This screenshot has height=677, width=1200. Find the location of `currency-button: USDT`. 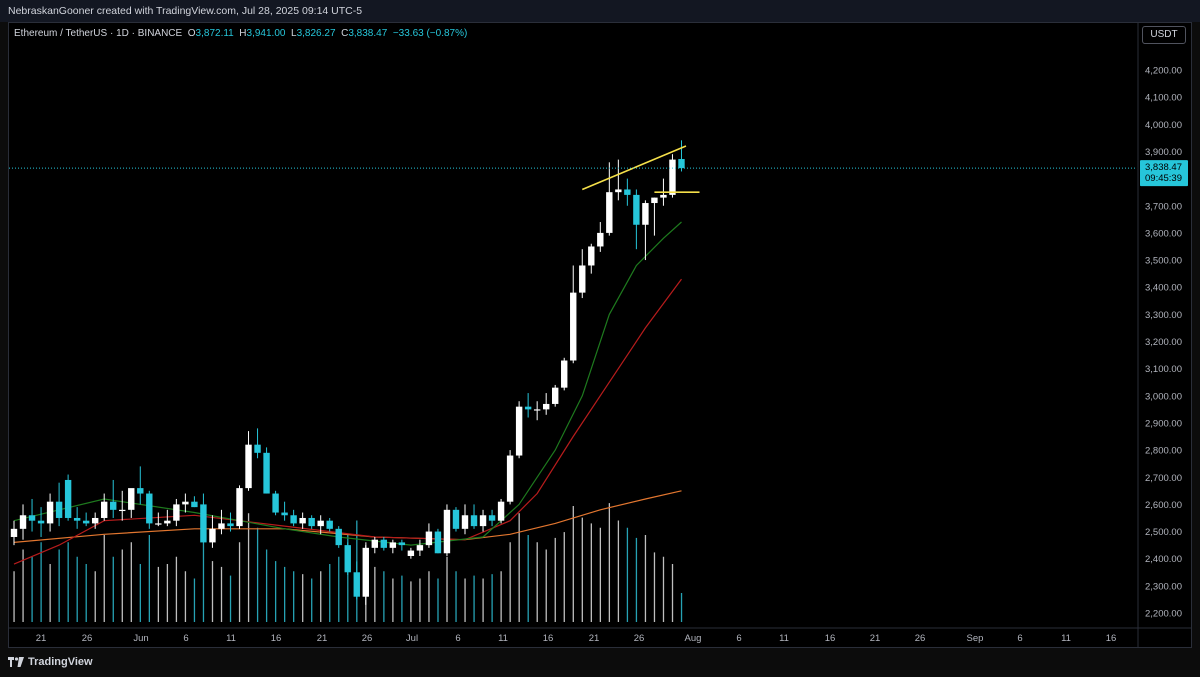

currency-button: USDT is located at coordinates (1164, 35).